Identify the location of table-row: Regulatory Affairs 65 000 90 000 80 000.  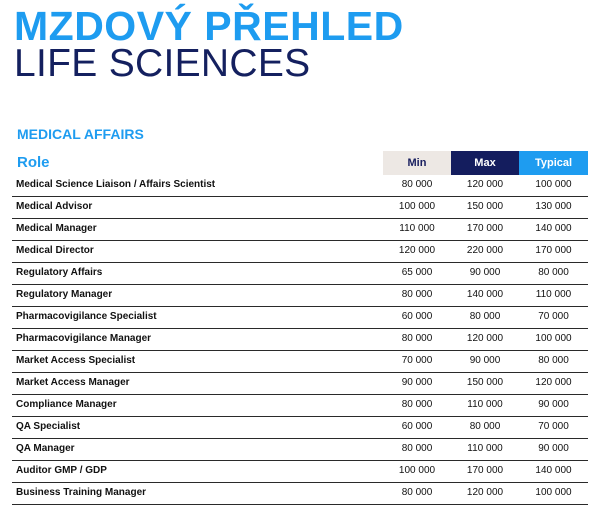
(300, 274).